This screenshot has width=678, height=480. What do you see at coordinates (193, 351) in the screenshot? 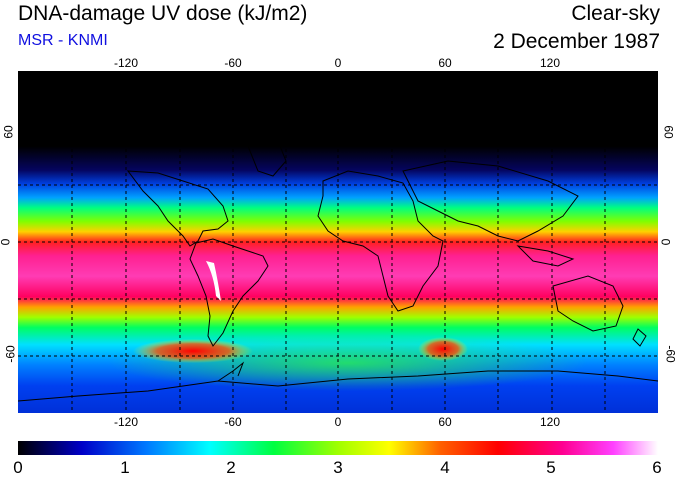
I see `hotspot-south-pacific` at bounding box center [193, 351].